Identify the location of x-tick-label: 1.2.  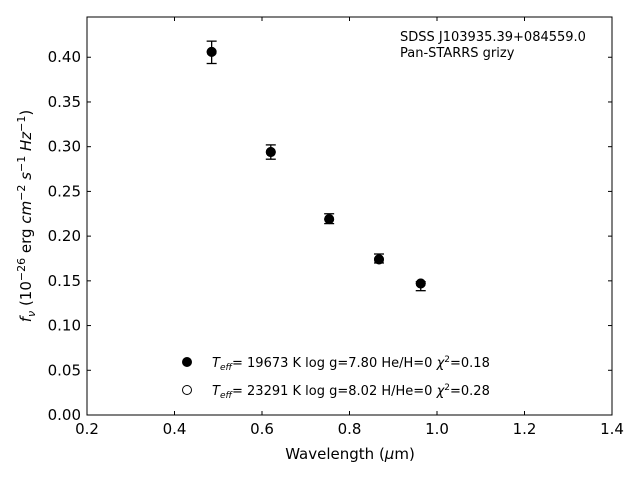
(525, 429).